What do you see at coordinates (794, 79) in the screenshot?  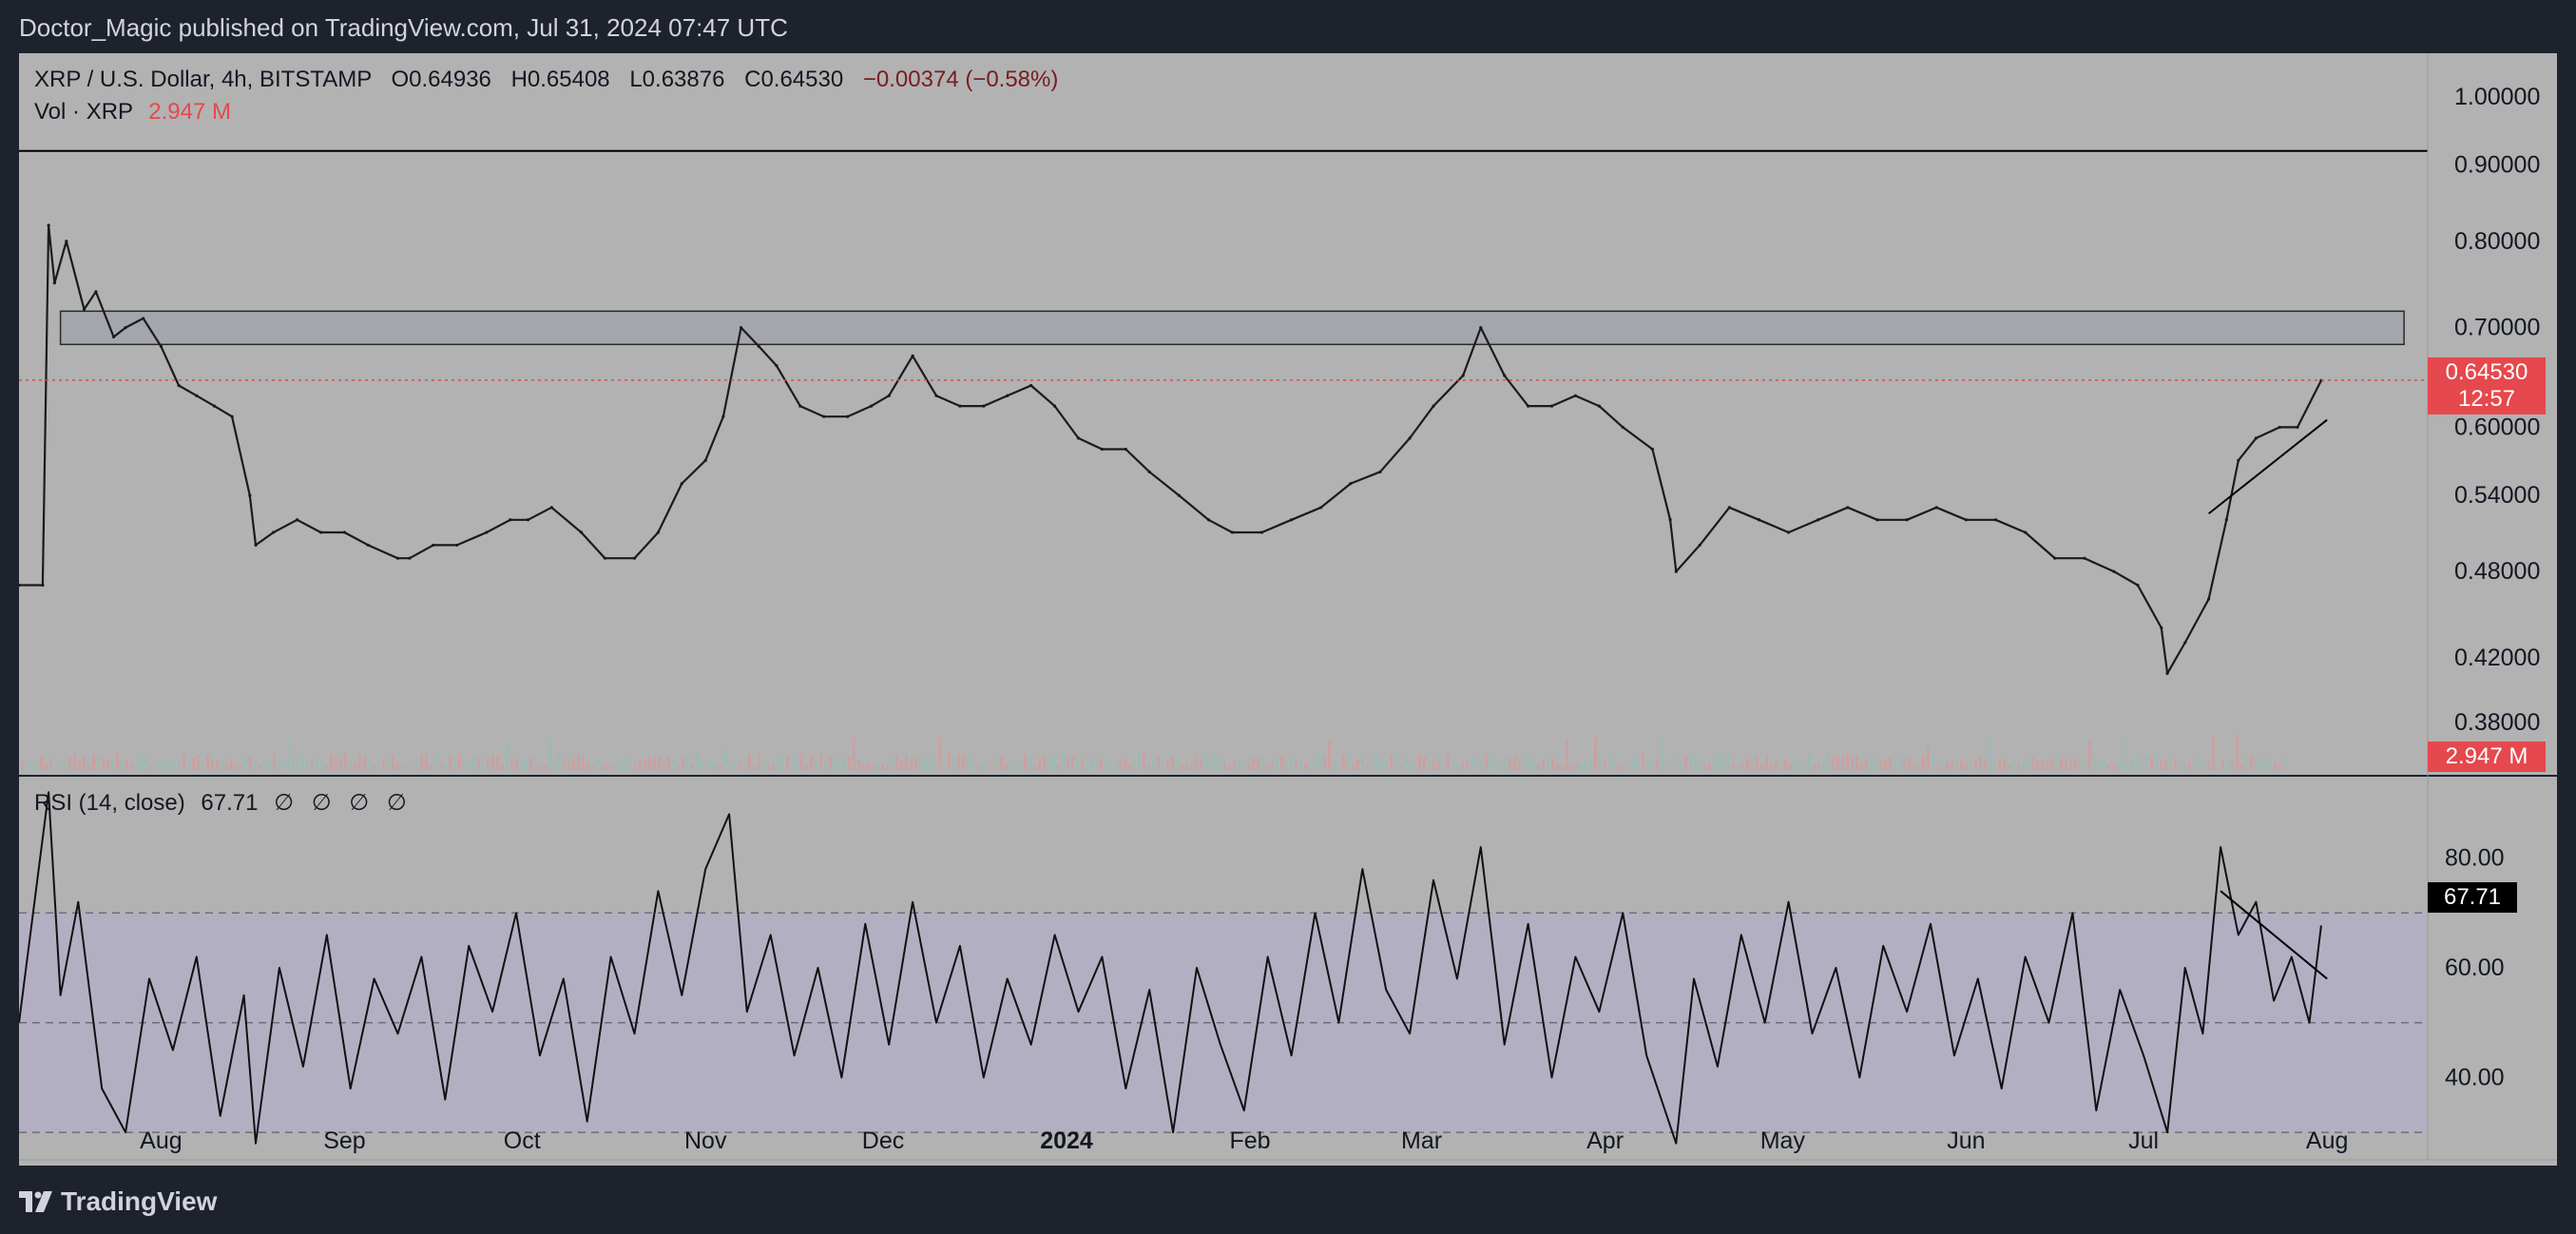 I see `close-value: C0.64530` at bounding box center [794, 79].